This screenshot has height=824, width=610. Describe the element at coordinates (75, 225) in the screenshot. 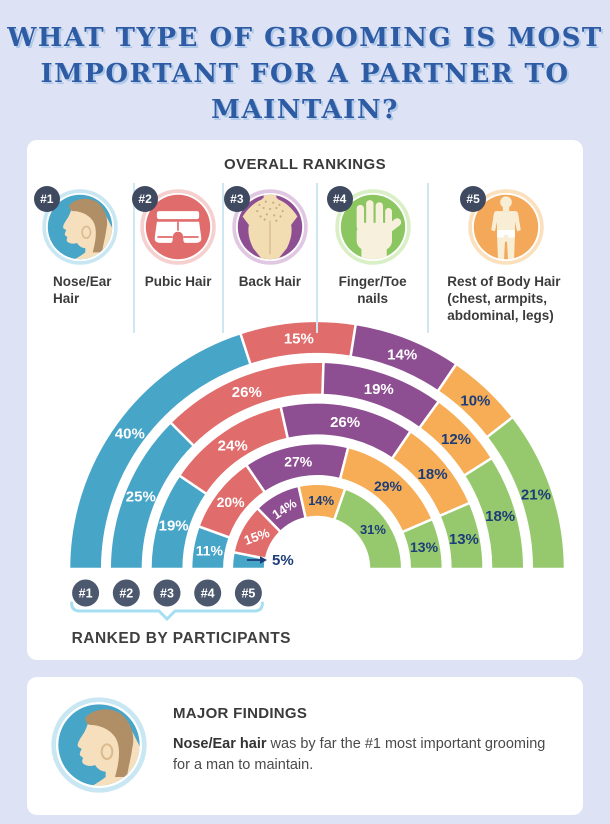

I see `head-profile-icon: #1` at that location.